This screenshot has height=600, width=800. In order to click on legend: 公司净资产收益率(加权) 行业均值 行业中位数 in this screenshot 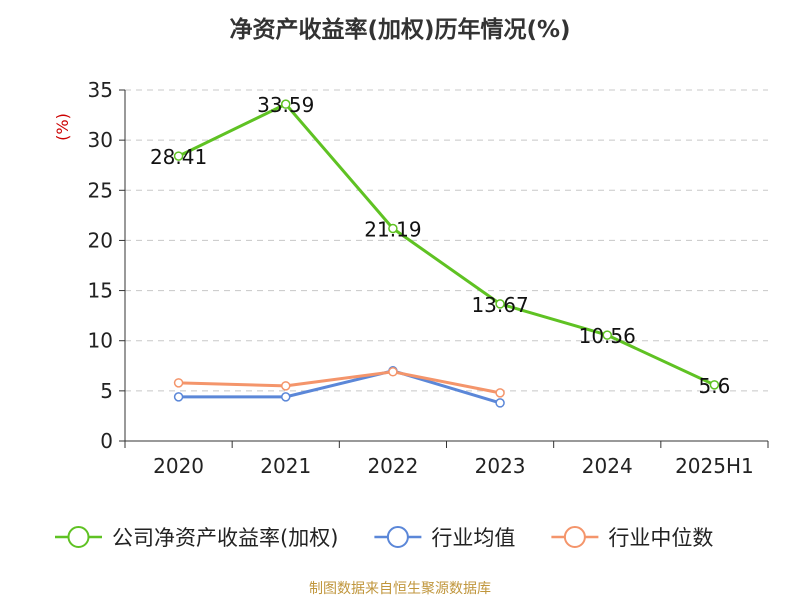, I will do `click(384, 538)`.